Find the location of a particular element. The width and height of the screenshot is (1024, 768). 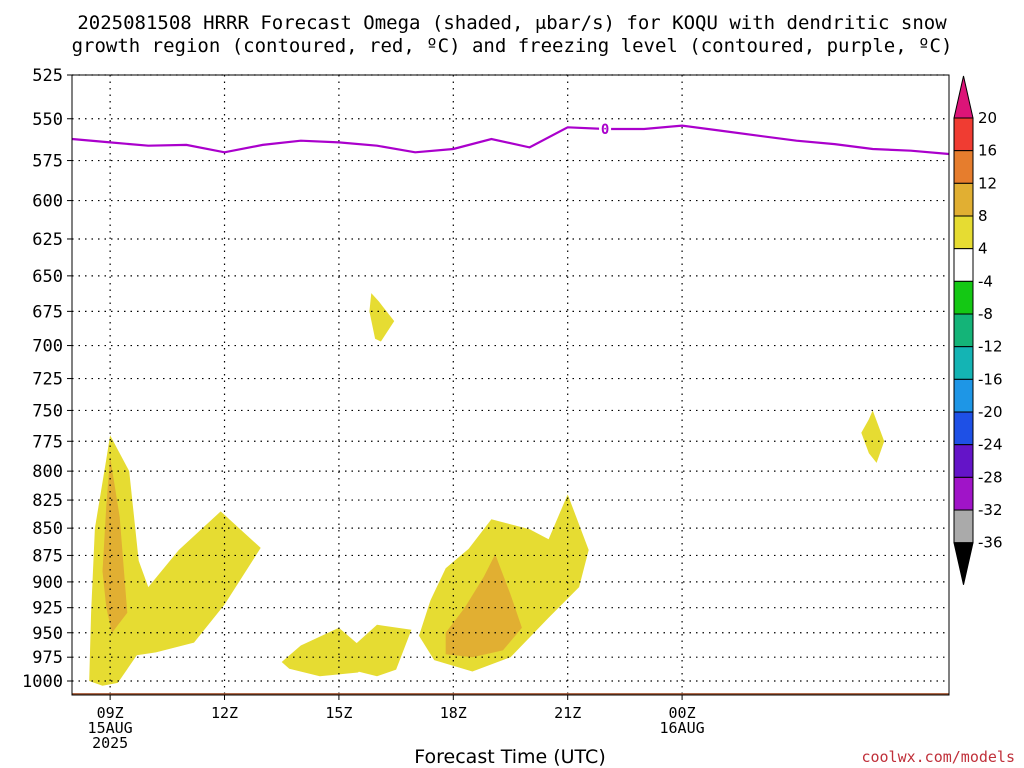

colorbar-label: -16 is located at coordinates (990, 379).